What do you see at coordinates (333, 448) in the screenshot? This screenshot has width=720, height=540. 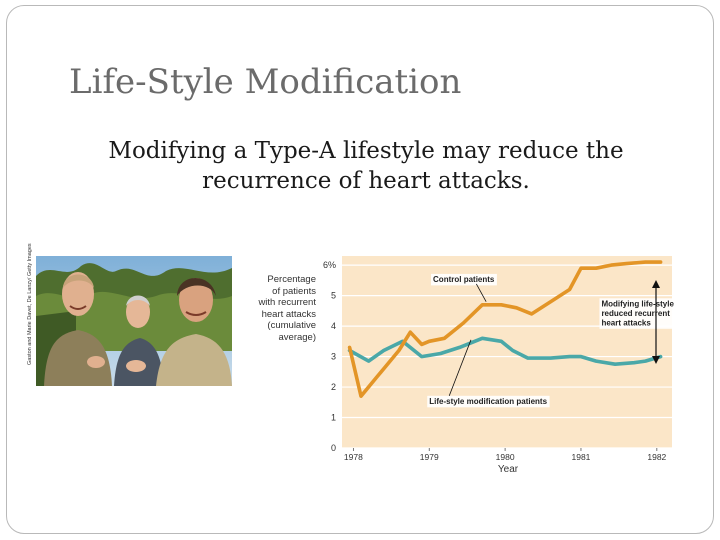 I see `y-tick-label: 0` at bounding box center [333, 448].